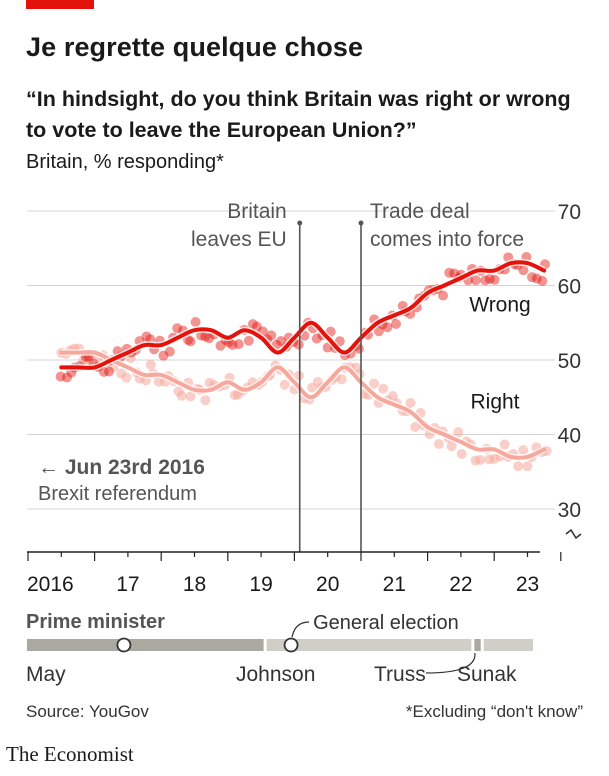 The width and height of the screenshot is (609, 776). Describe the element at coordinates (508, 645) in the screenshot. I see `pm-term-sunak` at that location.